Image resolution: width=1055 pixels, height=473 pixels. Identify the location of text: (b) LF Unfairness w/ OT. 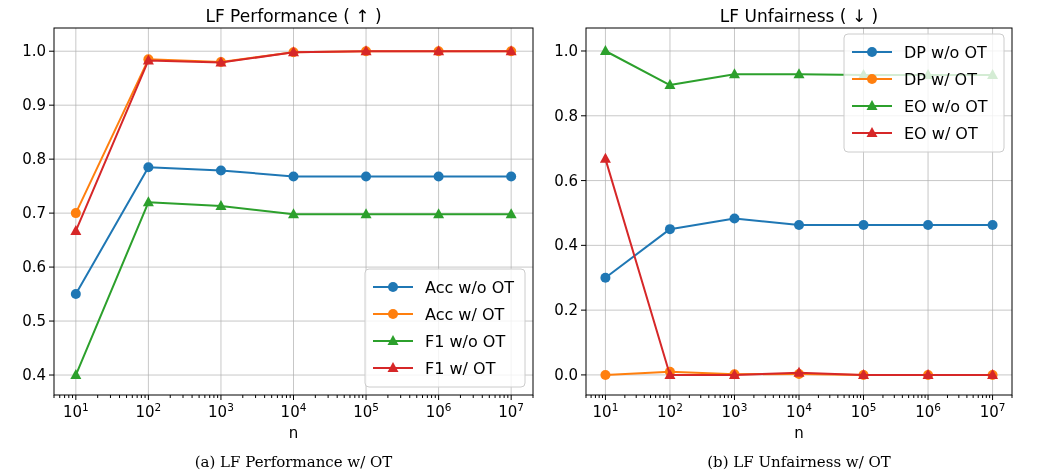
(799, 462).